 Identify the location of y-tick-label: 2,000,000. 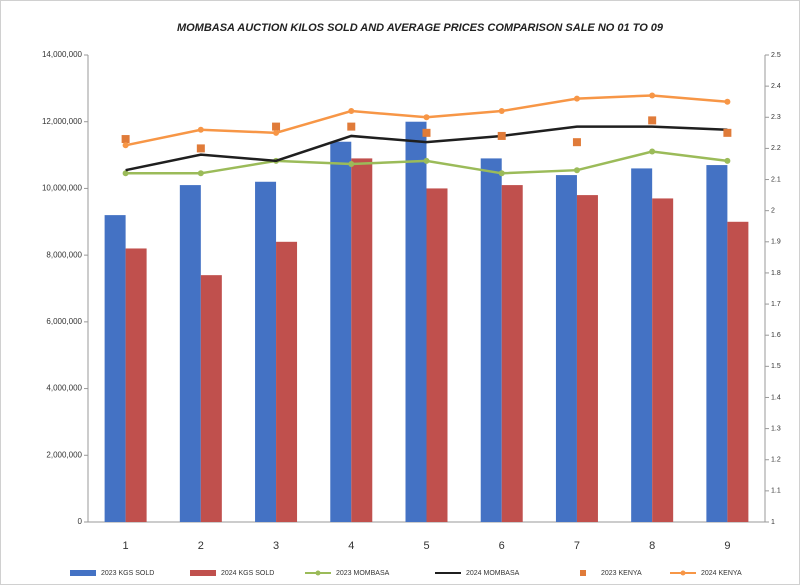
(64, 454).